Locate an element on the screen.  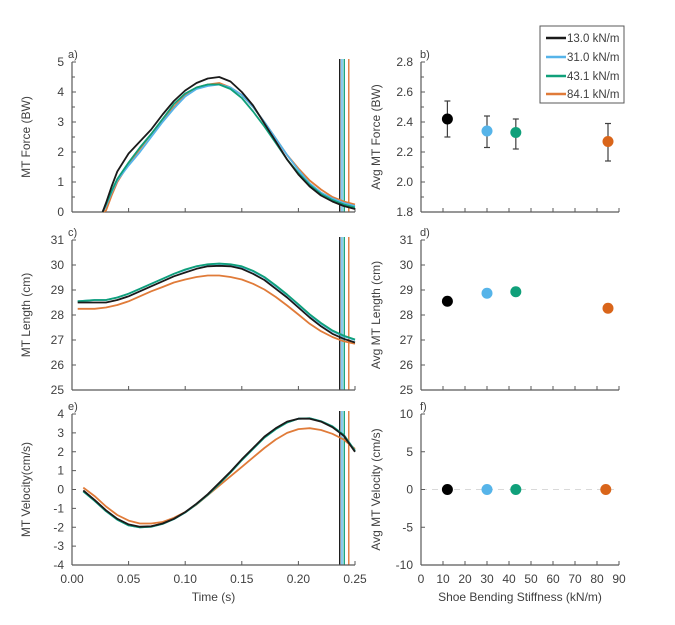
x-tick-label: 60 is located at coordinates (553, 579).